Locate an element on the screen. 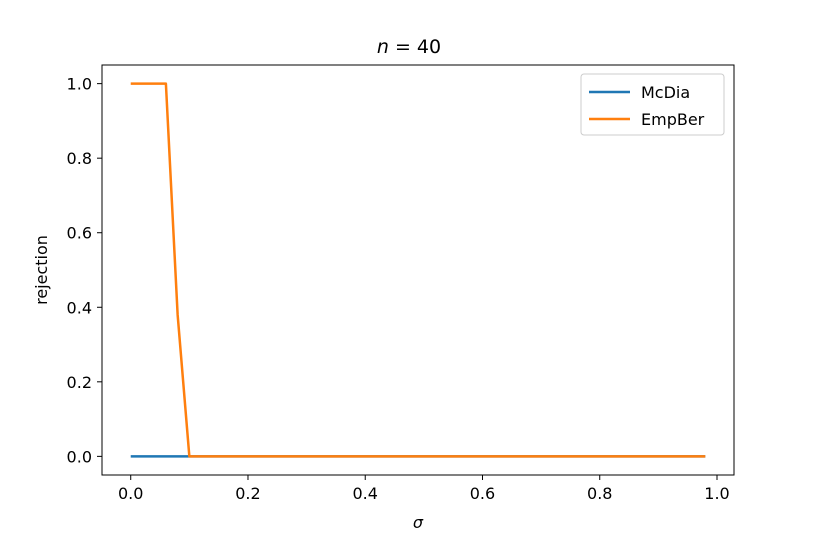  y-tick-label: 0.2 is located at coordinates (79, 382).